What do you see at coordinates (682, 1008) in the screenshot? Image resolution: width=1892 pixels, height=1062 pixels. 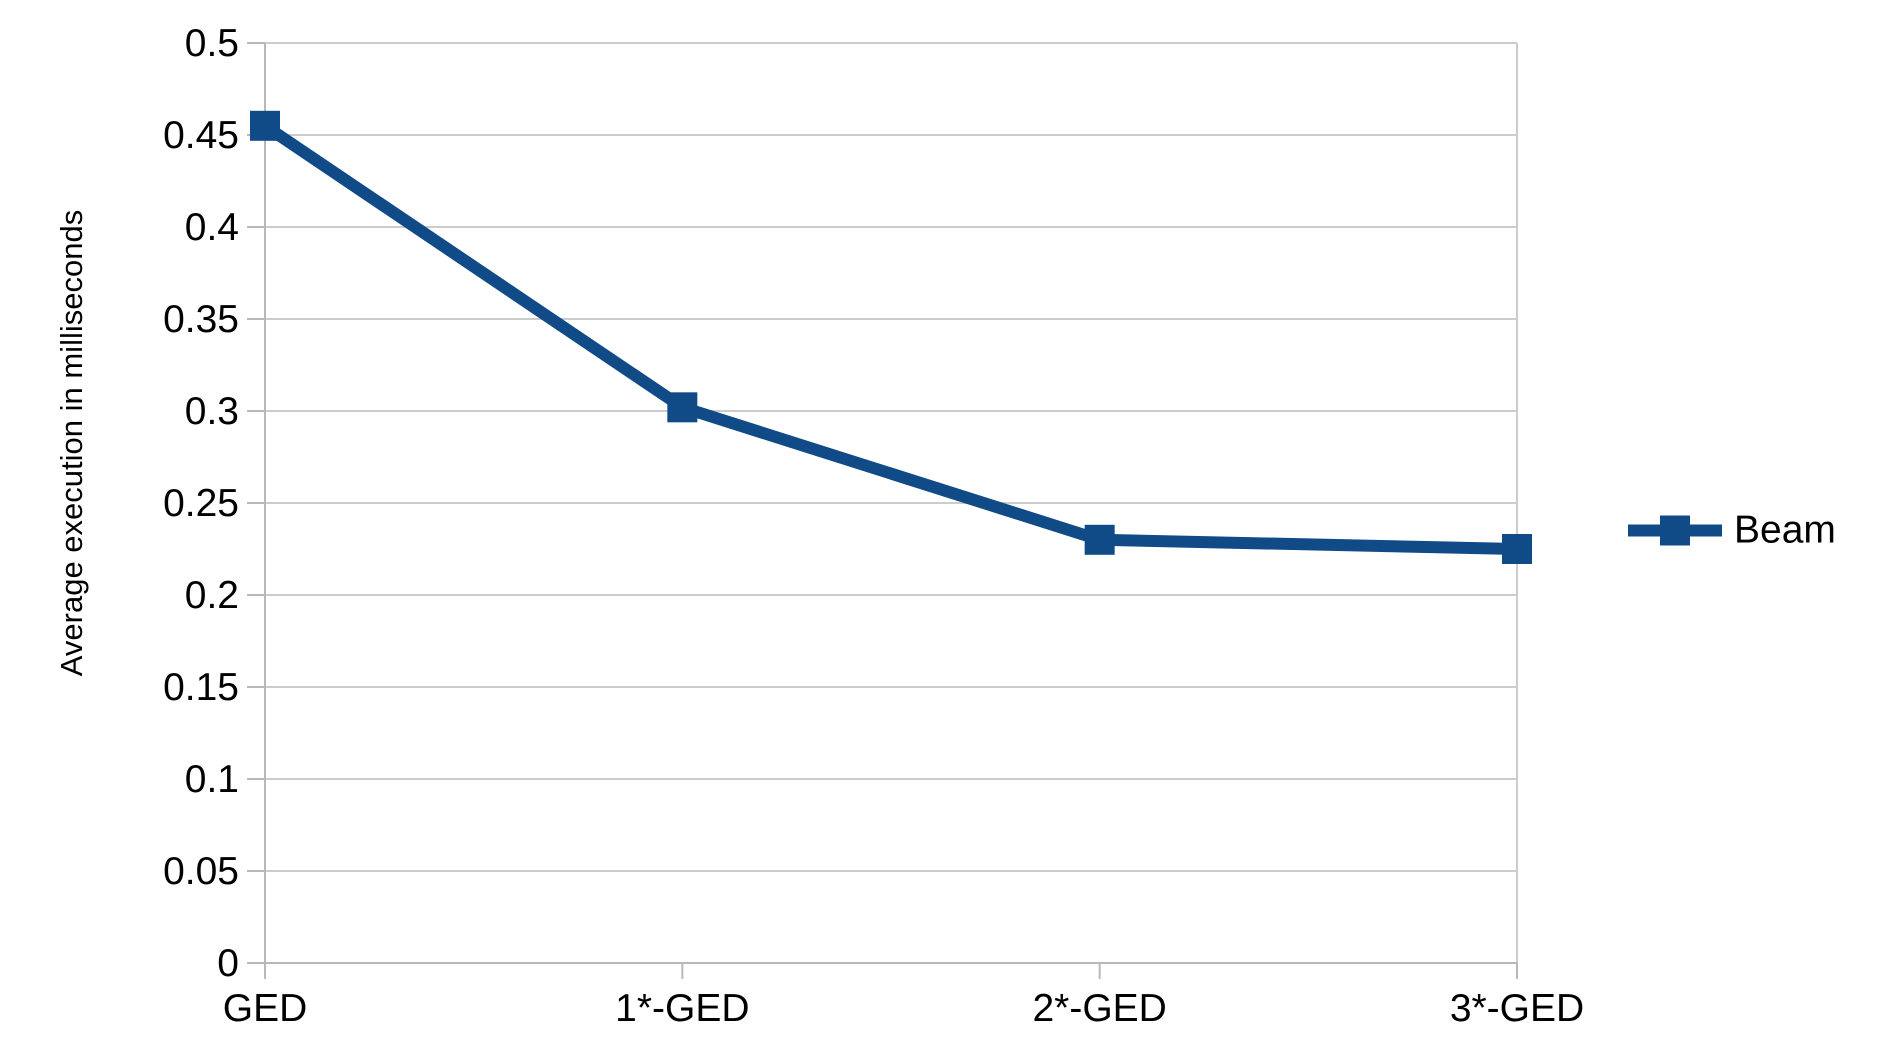 I see `x-category-label: 1*-GED` at bounding box center [682, 1008].